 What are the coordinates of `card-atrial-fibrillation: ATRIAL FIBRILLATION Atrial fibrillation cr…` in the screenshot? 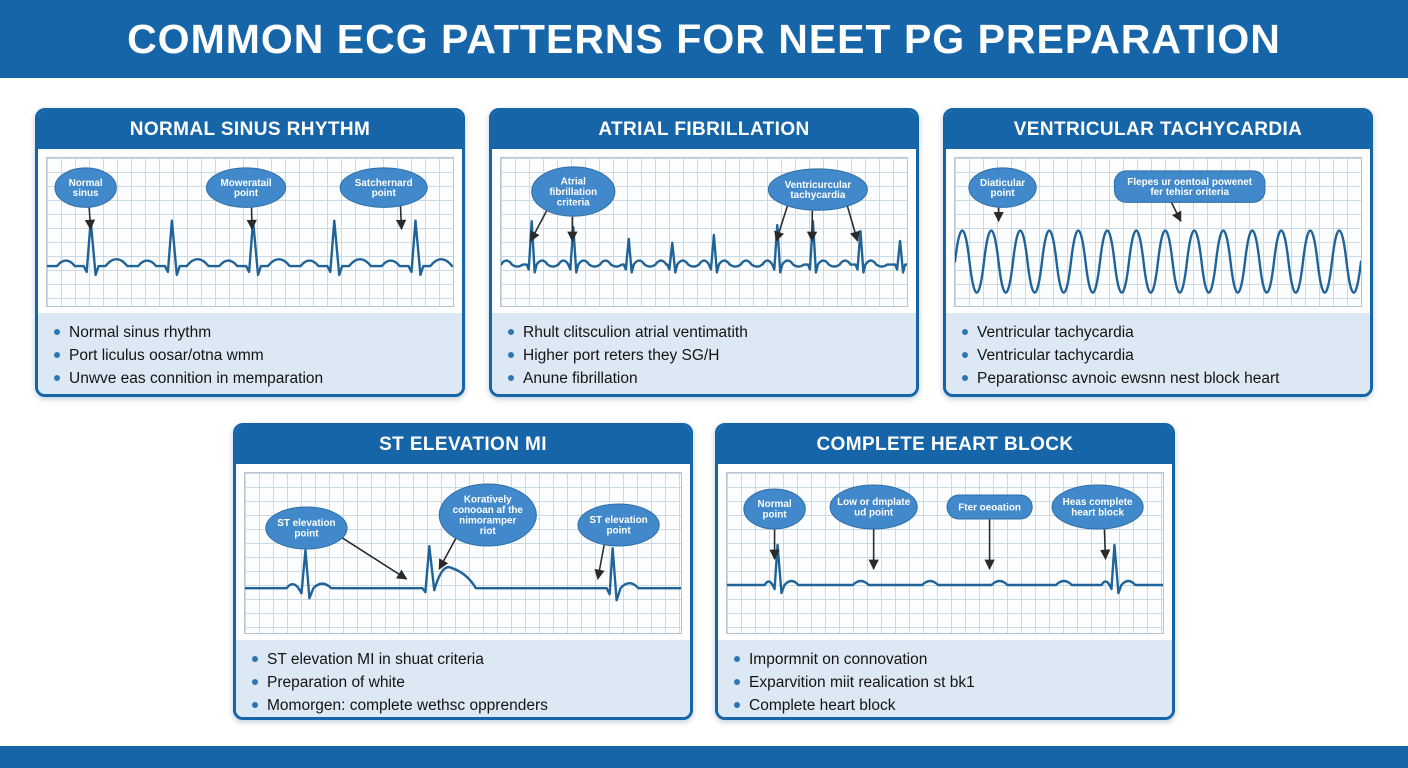 It's located at (704, 252).